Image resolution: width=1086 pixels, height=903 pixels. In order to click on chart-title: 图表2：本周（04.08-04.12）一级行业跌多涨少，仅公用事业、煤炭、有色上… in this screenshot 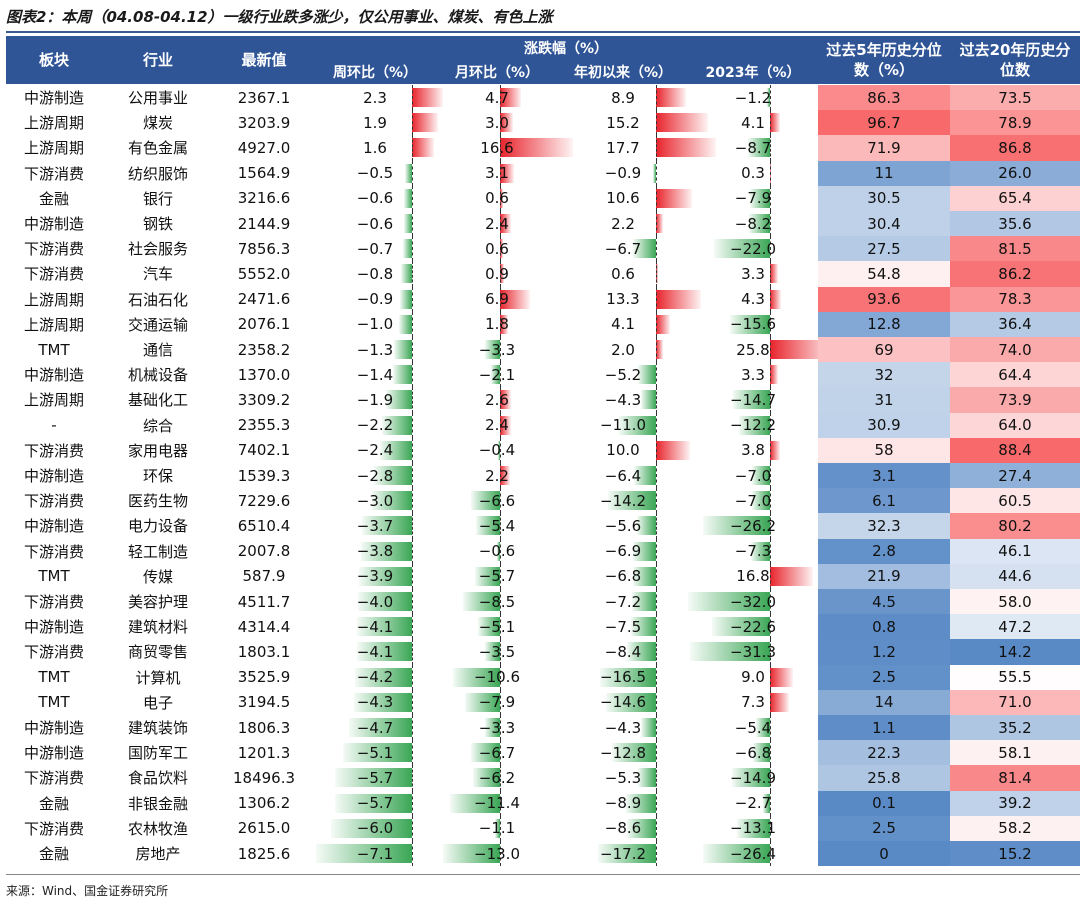, I will do `click(279, 17)`.